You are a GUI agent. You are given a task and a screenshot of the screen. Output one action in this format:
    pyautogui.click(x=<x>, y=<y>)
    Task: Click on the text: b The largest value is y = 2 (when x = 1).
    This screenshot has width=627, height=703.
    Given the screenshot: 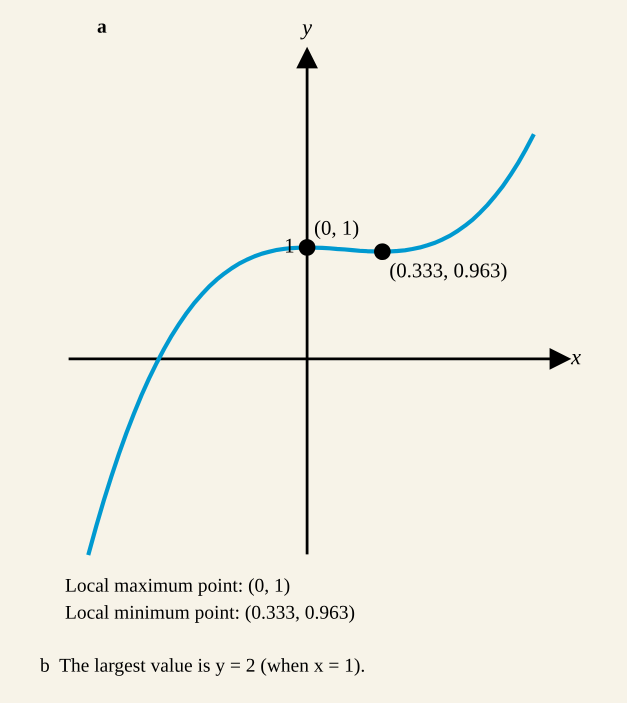 What is the action you would take?
    pyautogui.click(x=202, y=667)
    